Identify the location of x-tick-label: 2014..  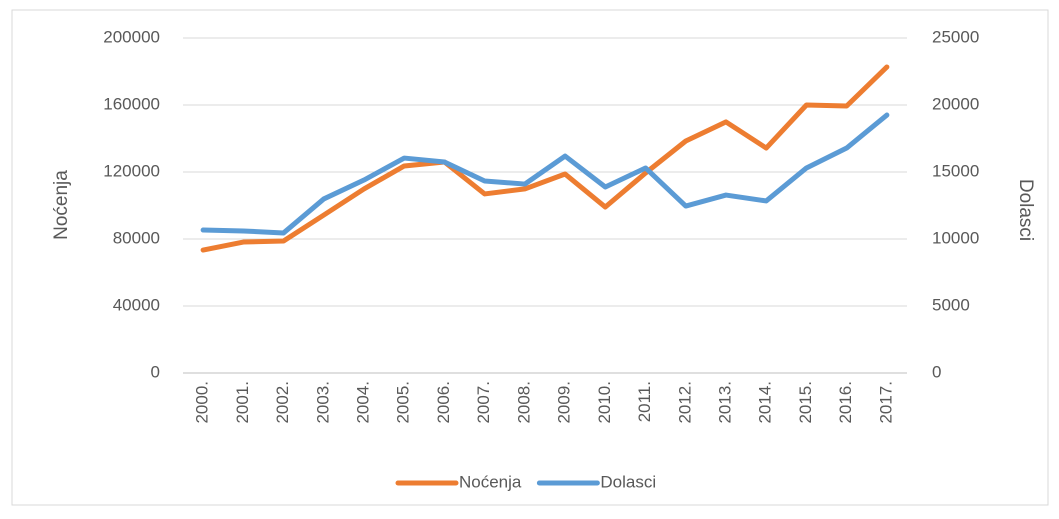
(765, 402).